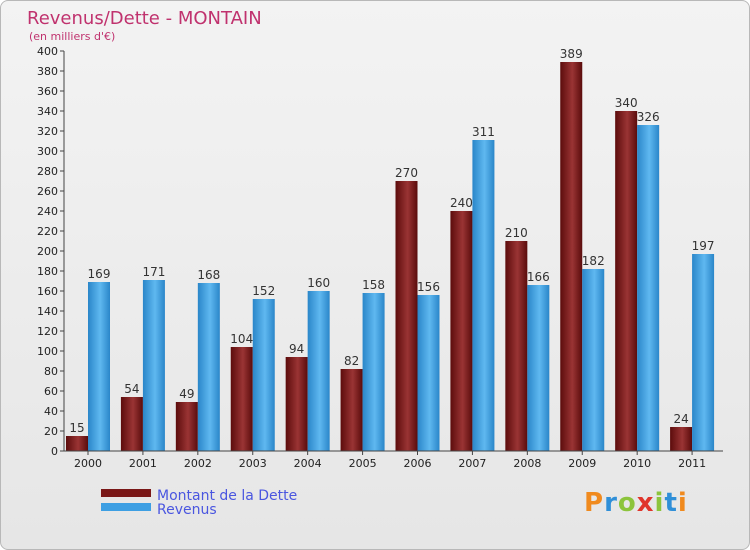  What do you see at coordinates (571, 256) in the screenshot?
I see `bar-dette-2009` at bounding box center [571, 256].